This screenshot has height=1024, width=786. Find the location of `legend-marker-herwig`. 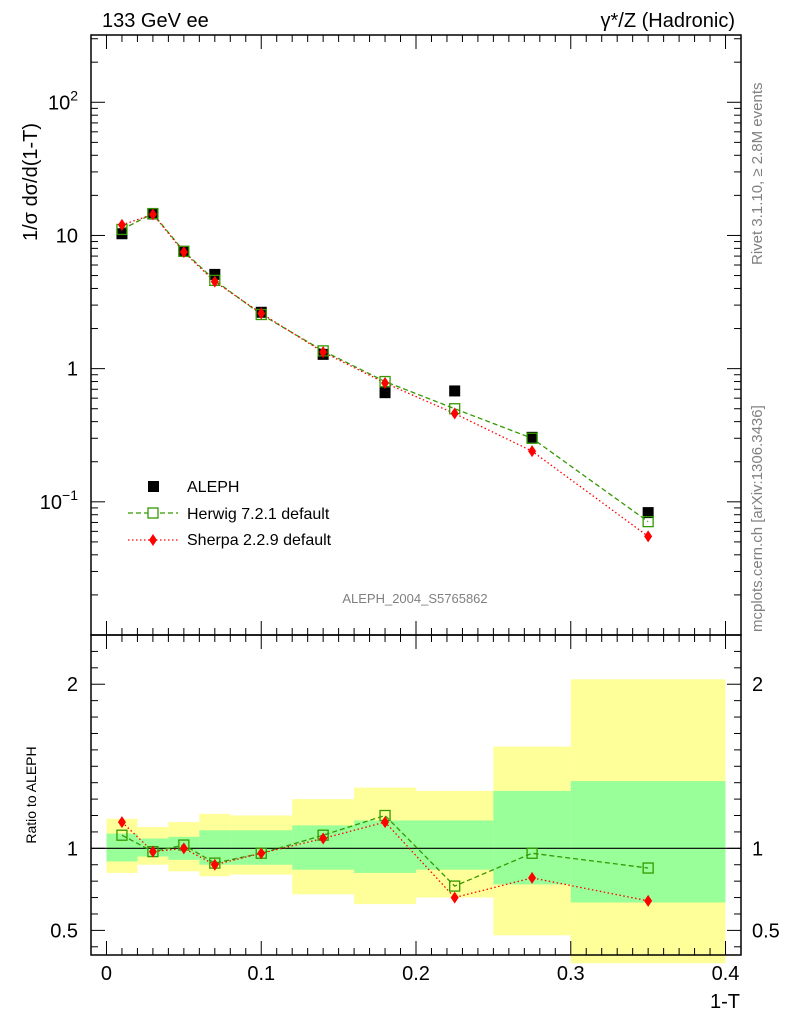

legend-marker-herwig is located at coordinates (153, 513).